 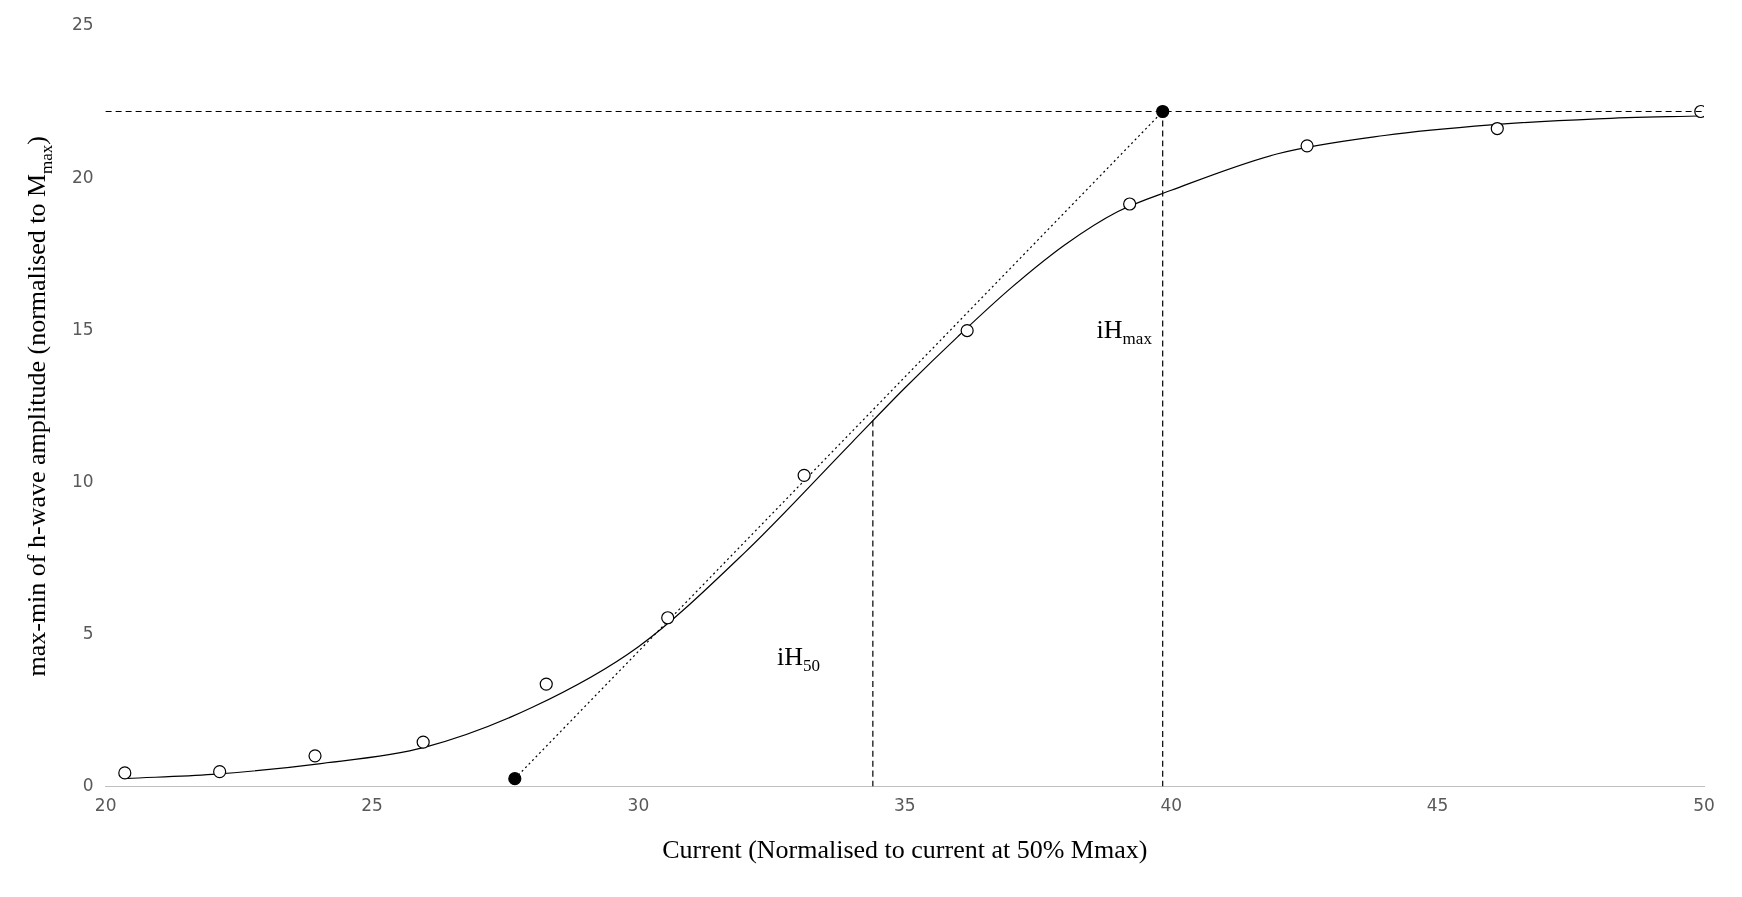 What do you see at coordinates (638, 805) in the screenshot?
I see `x-tick-label: 30` at bounding box center [638, 805].